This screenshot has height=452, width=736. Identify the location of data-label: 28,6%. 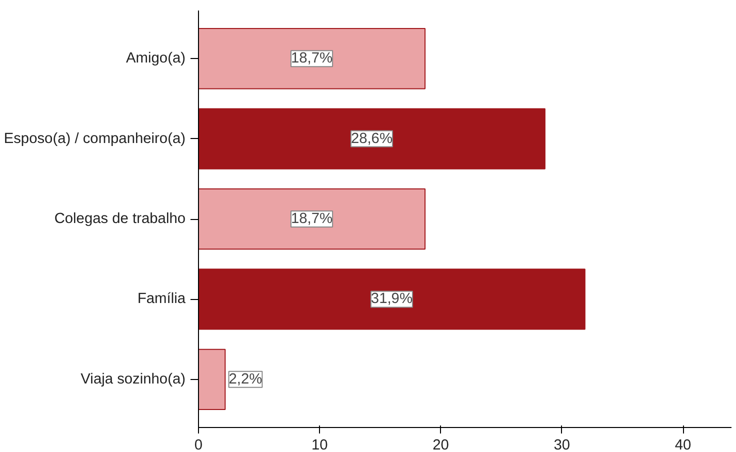
(371, 138).